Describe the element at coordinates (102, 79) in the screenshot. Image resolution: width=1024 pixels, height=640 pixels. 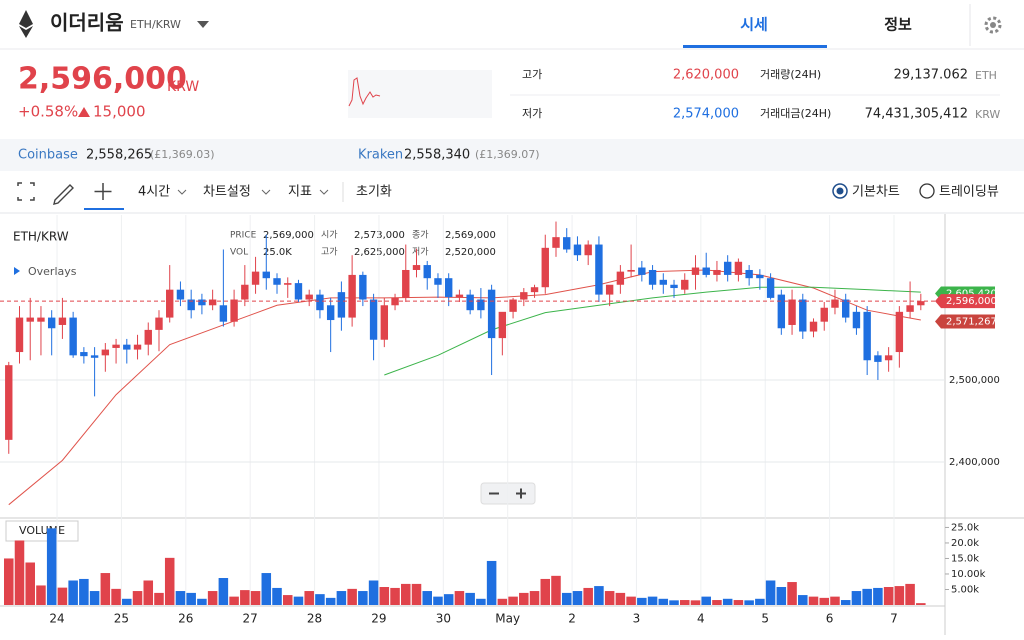
I see `last-price: 2,596,000` at that location.